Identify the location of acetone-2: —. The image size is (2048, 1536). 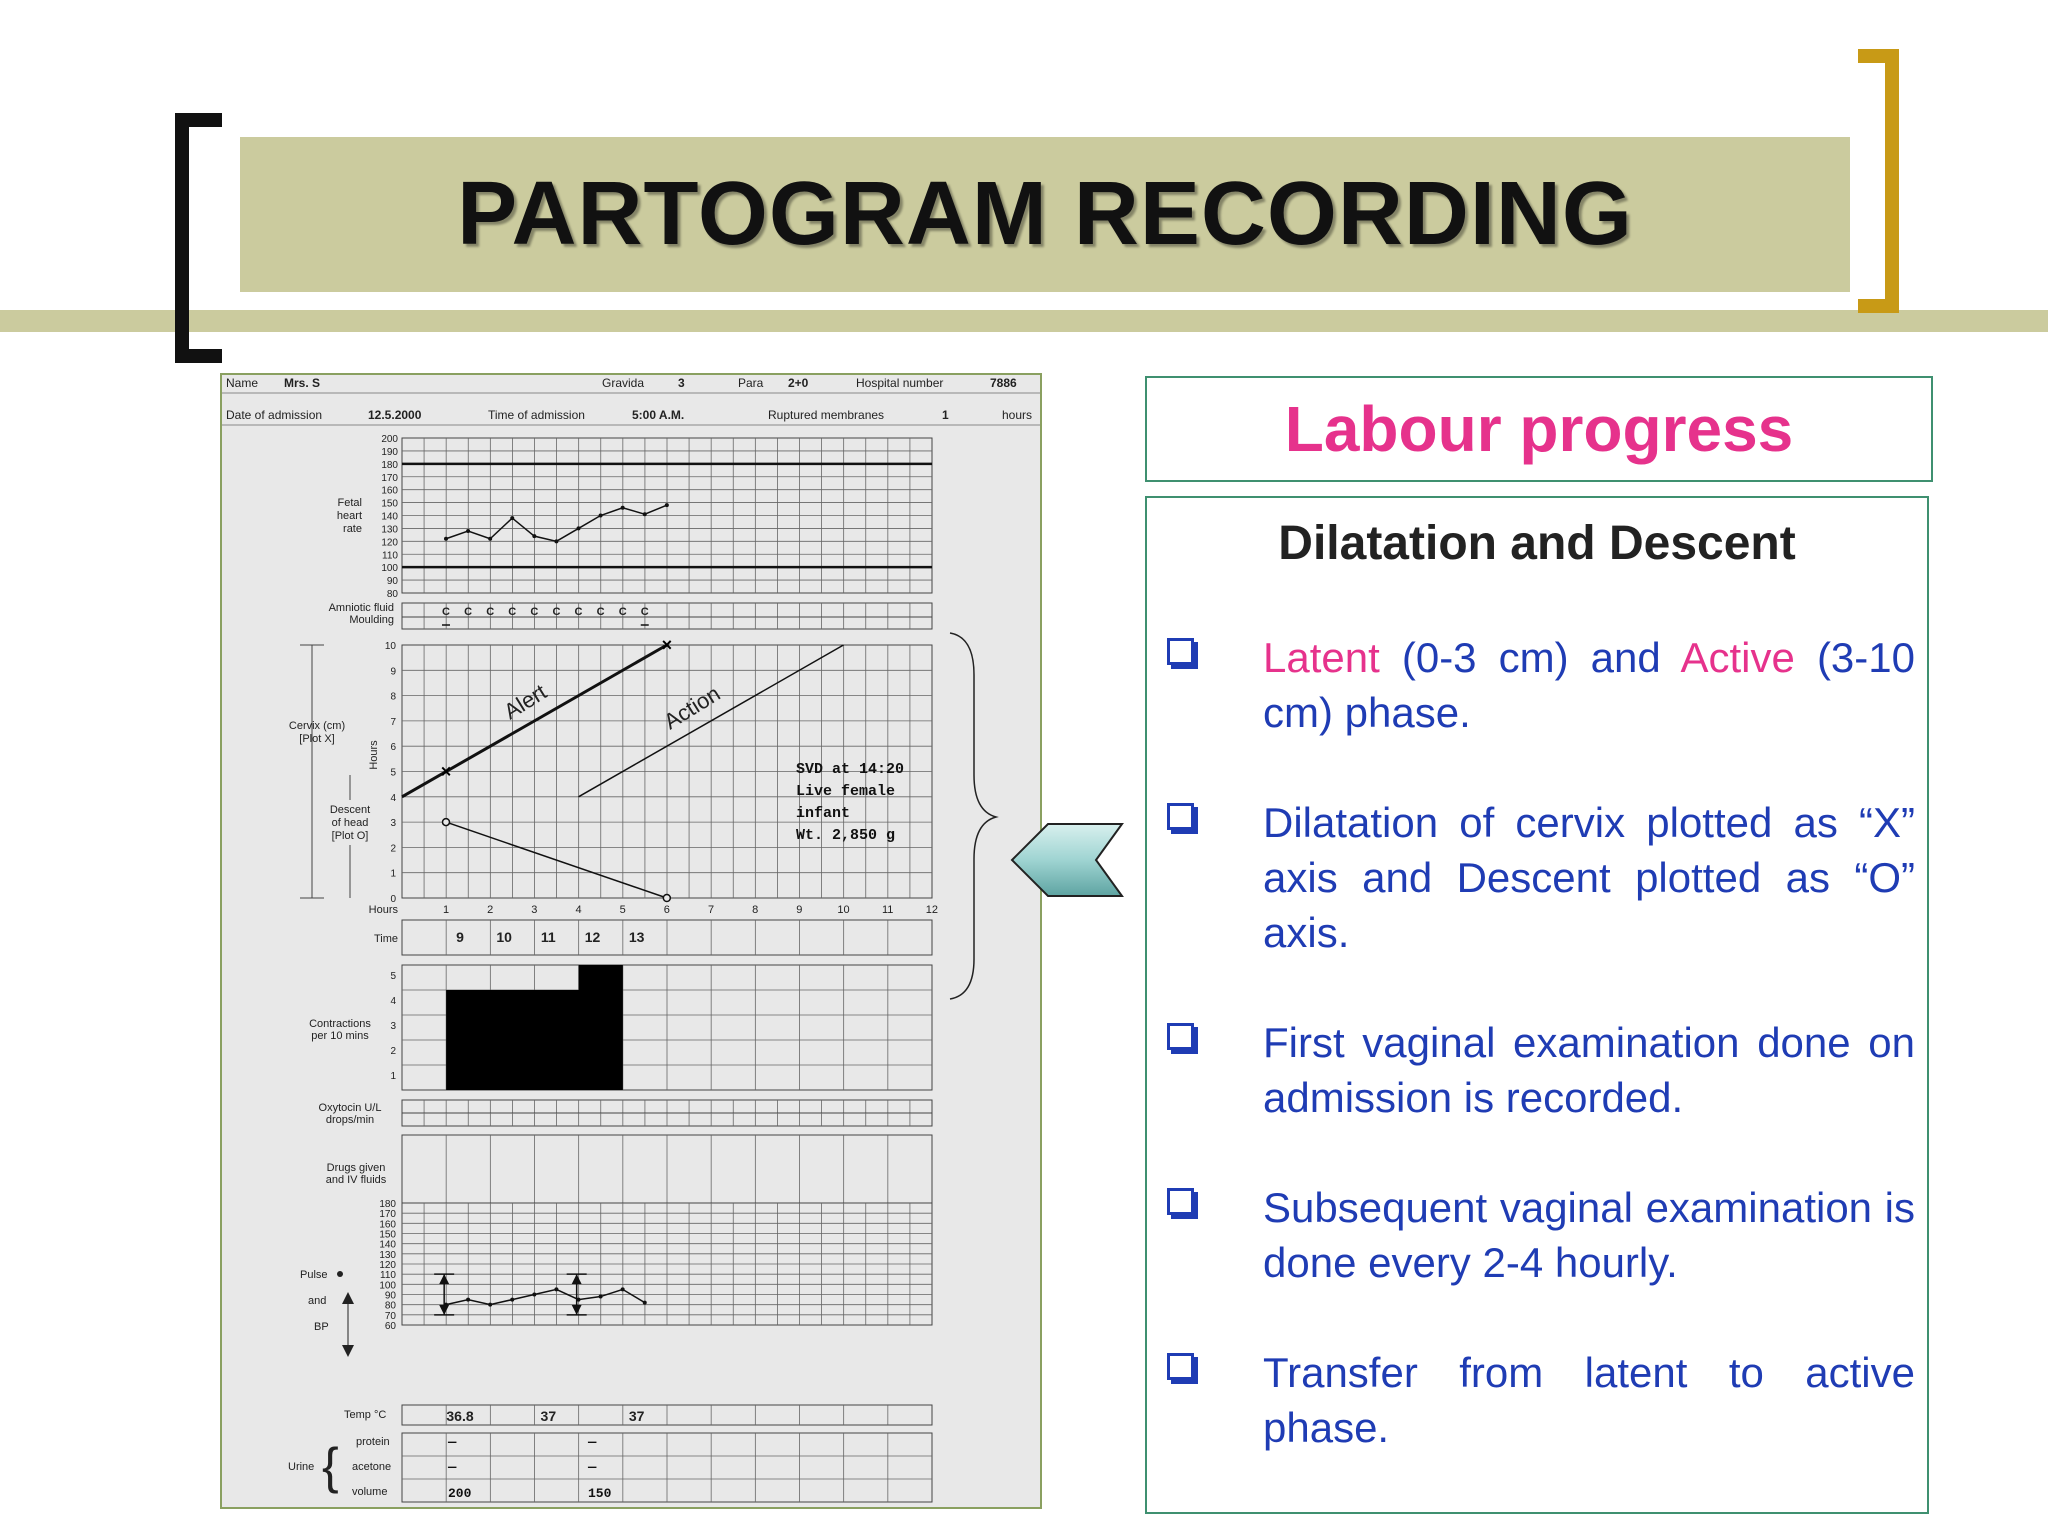
(592, 1468).